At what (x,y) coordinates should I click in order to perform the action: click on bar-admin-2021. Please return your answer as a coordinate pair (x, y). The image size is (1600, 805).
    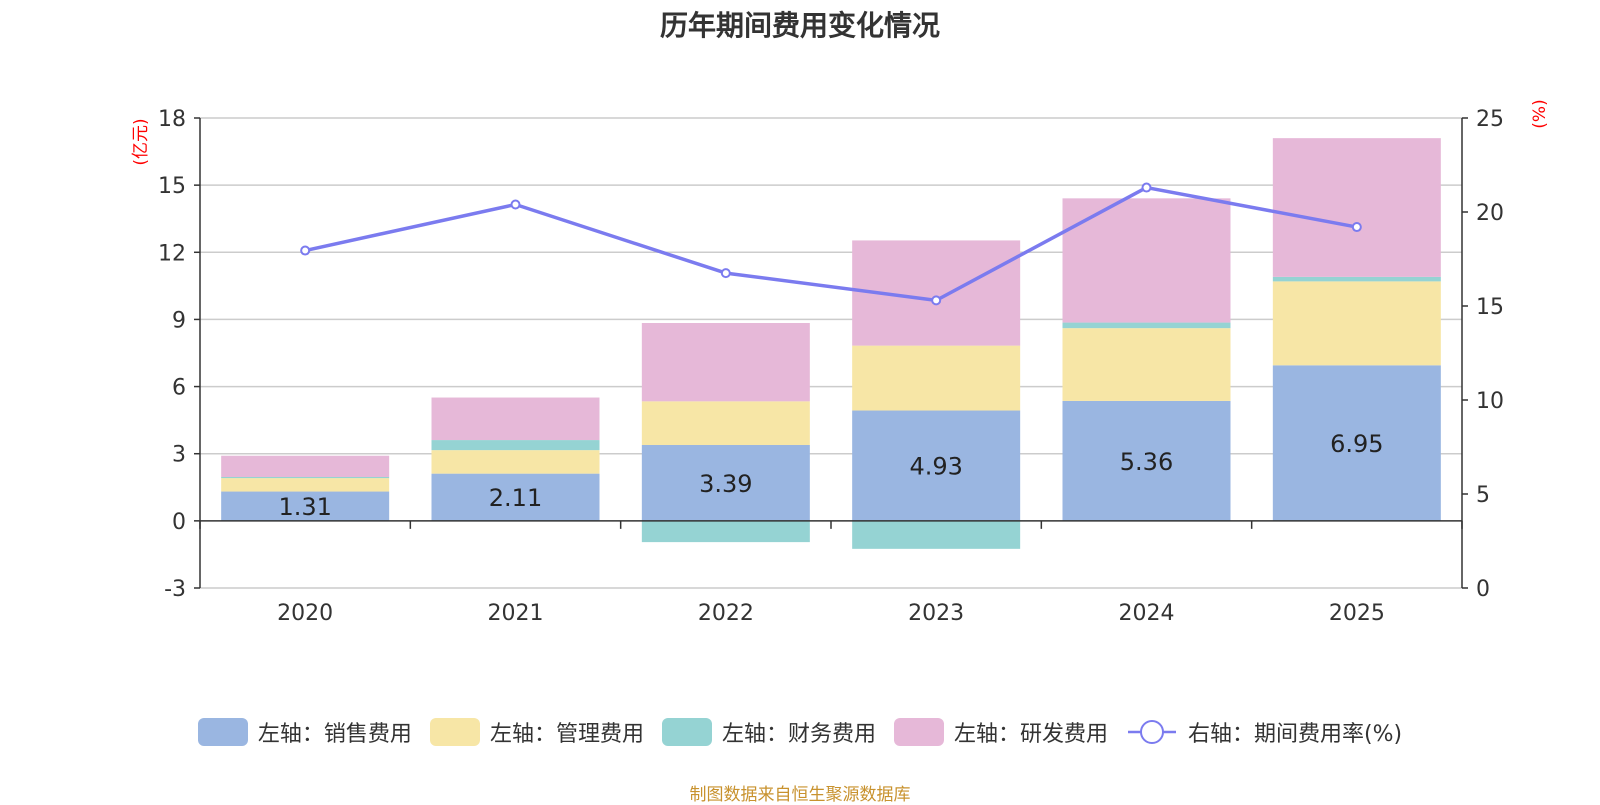
    Looking at the image, I should click on (515, 462).